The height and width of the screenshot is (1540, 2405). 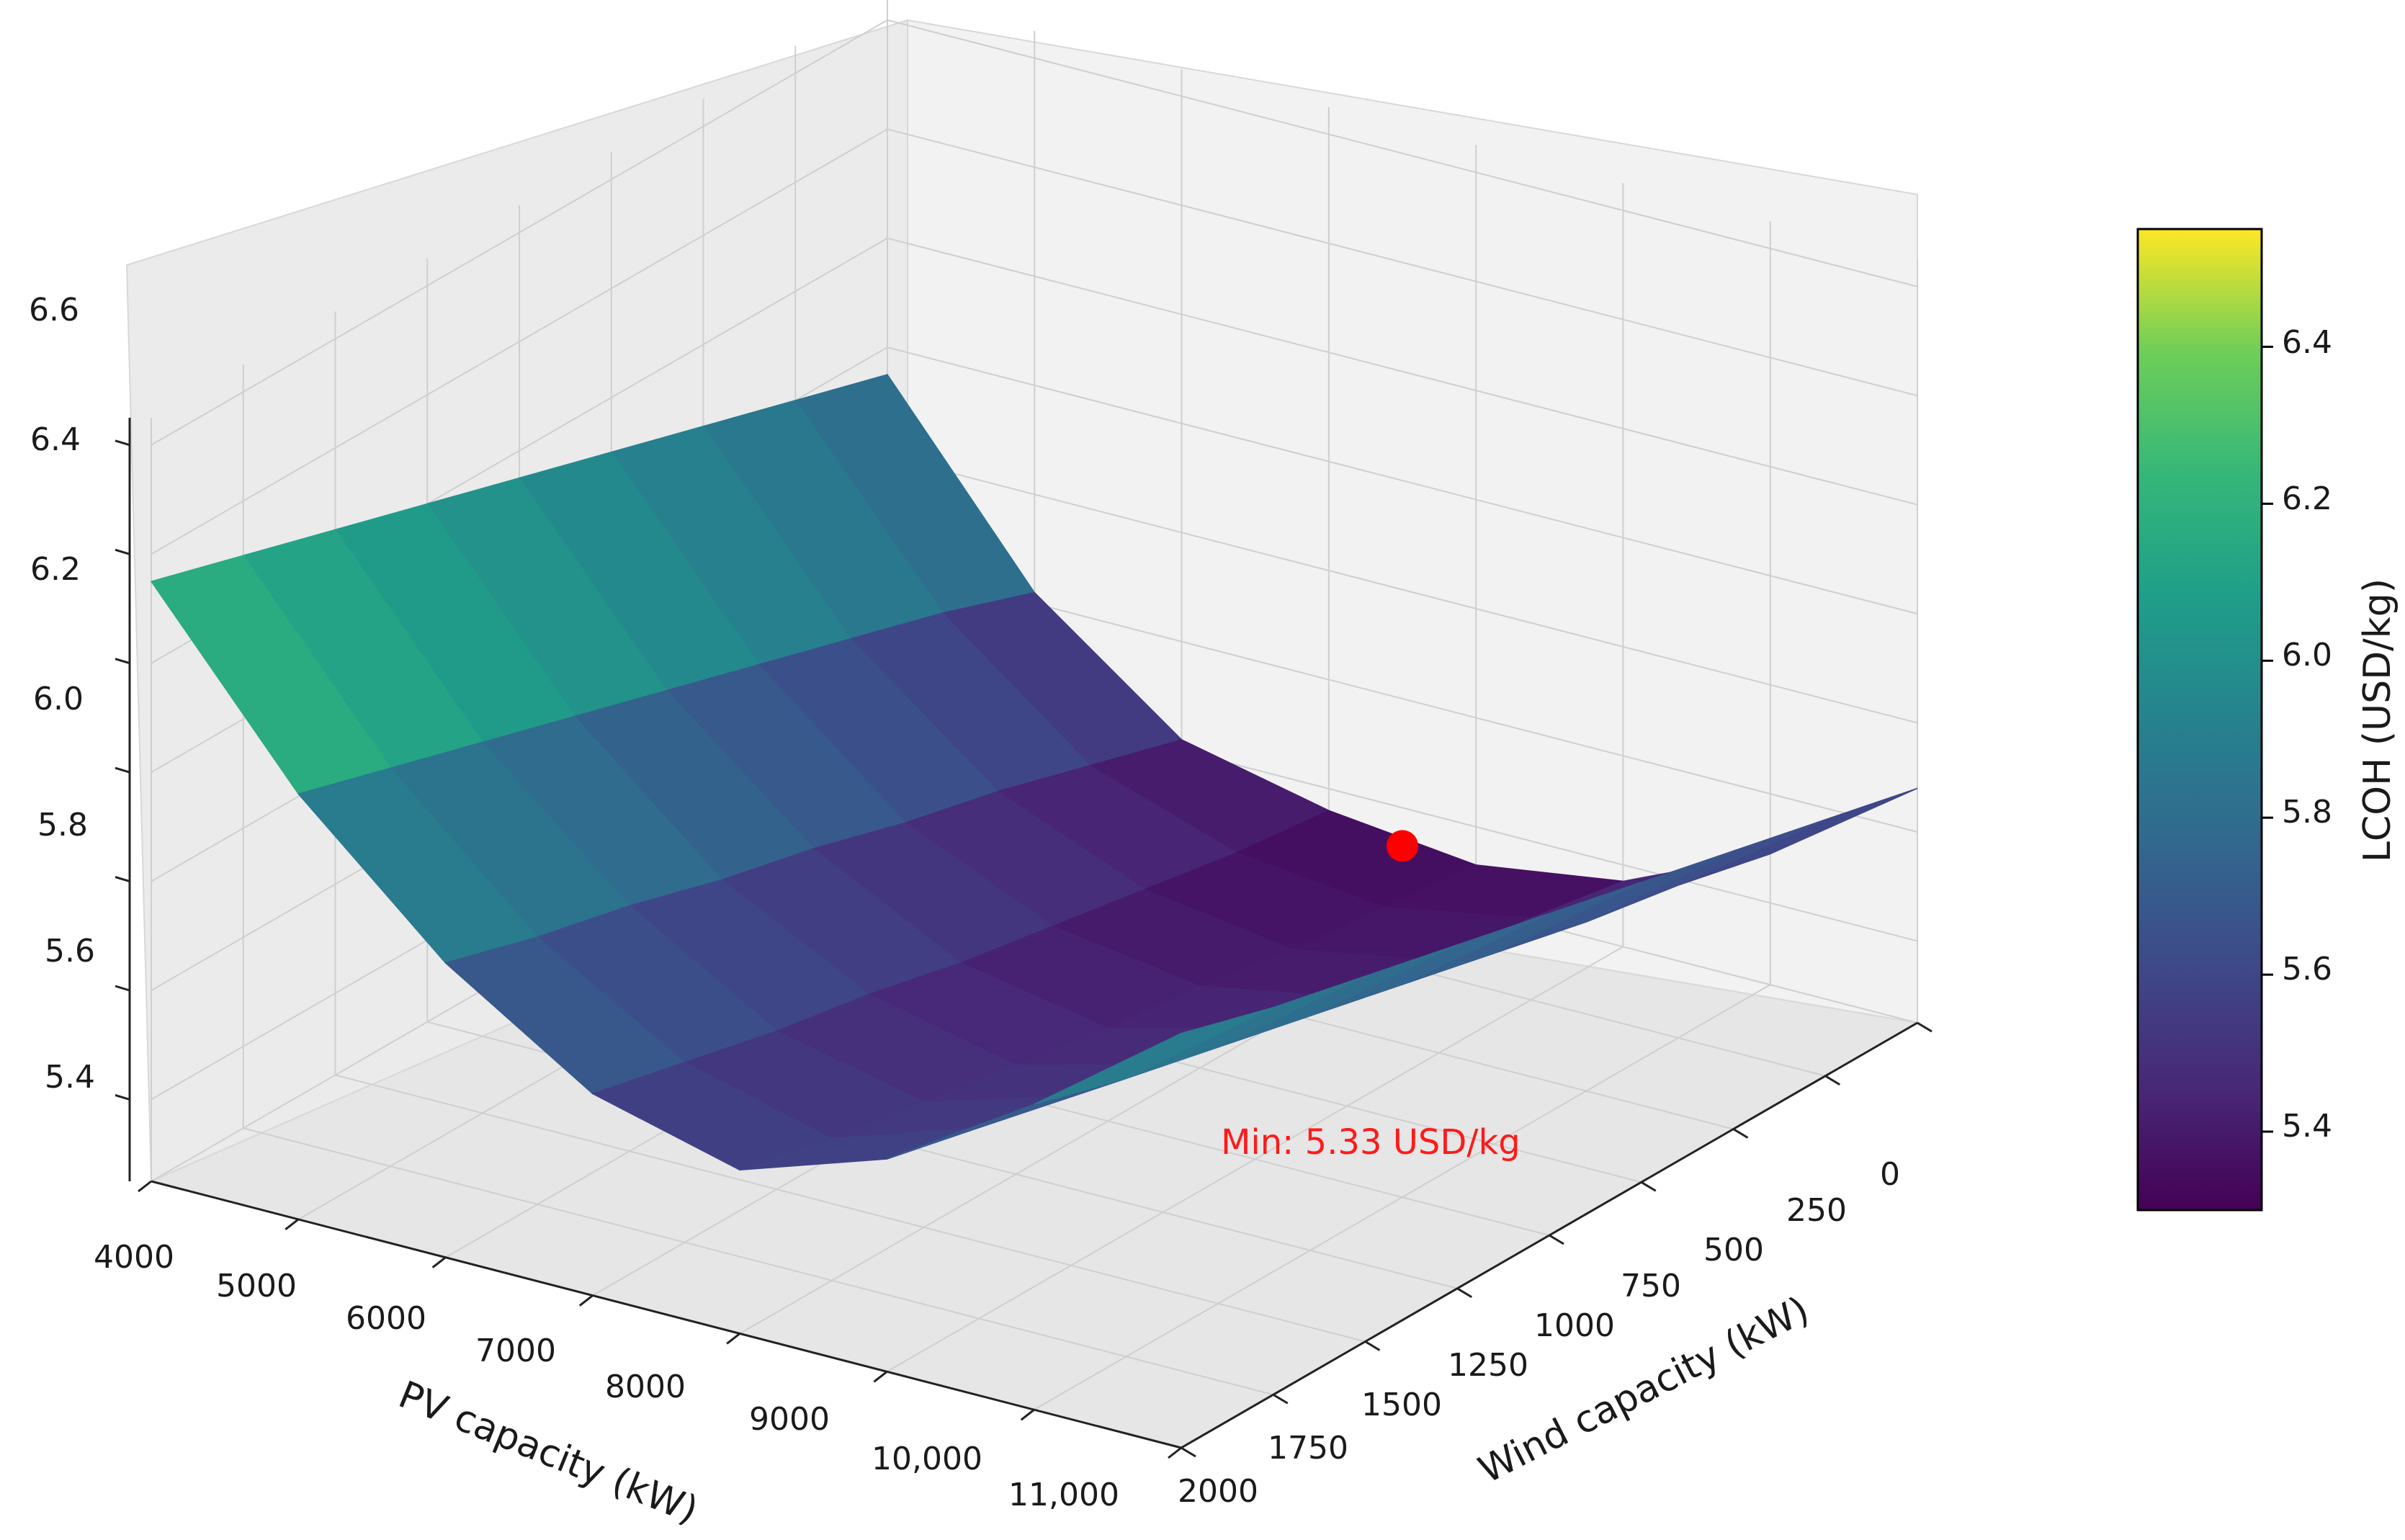 I want to click on minimum-label: Min: 5.33 USD/kg, so click(x=1371, y=1142).